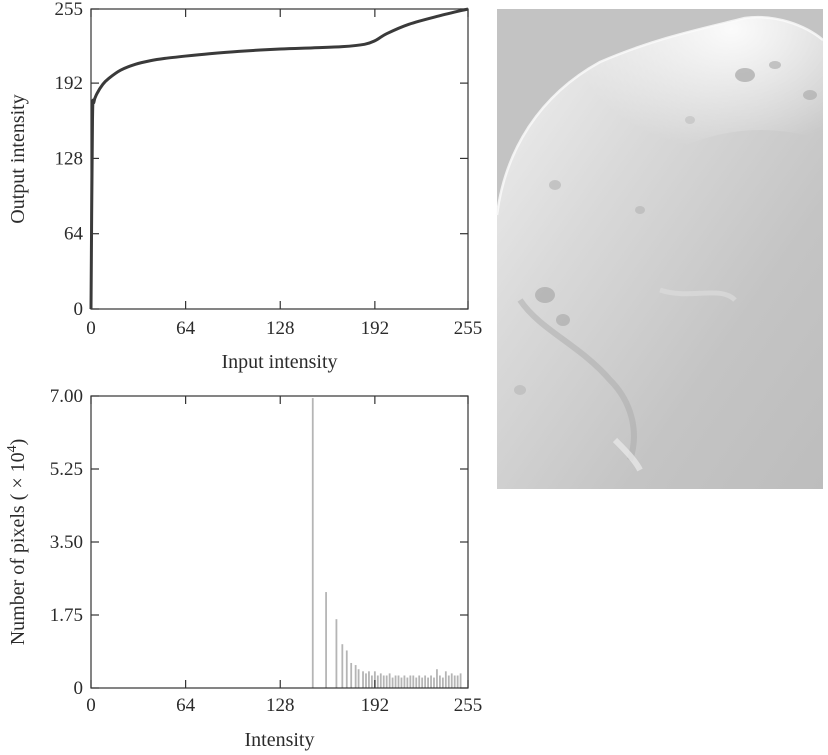 Image resolution: width=828 pixels, height=755 pixels. Describe the element at coordinates (66, 615) in the screenshot. I see `y-tick-label-bottom: 1.75` at that location.